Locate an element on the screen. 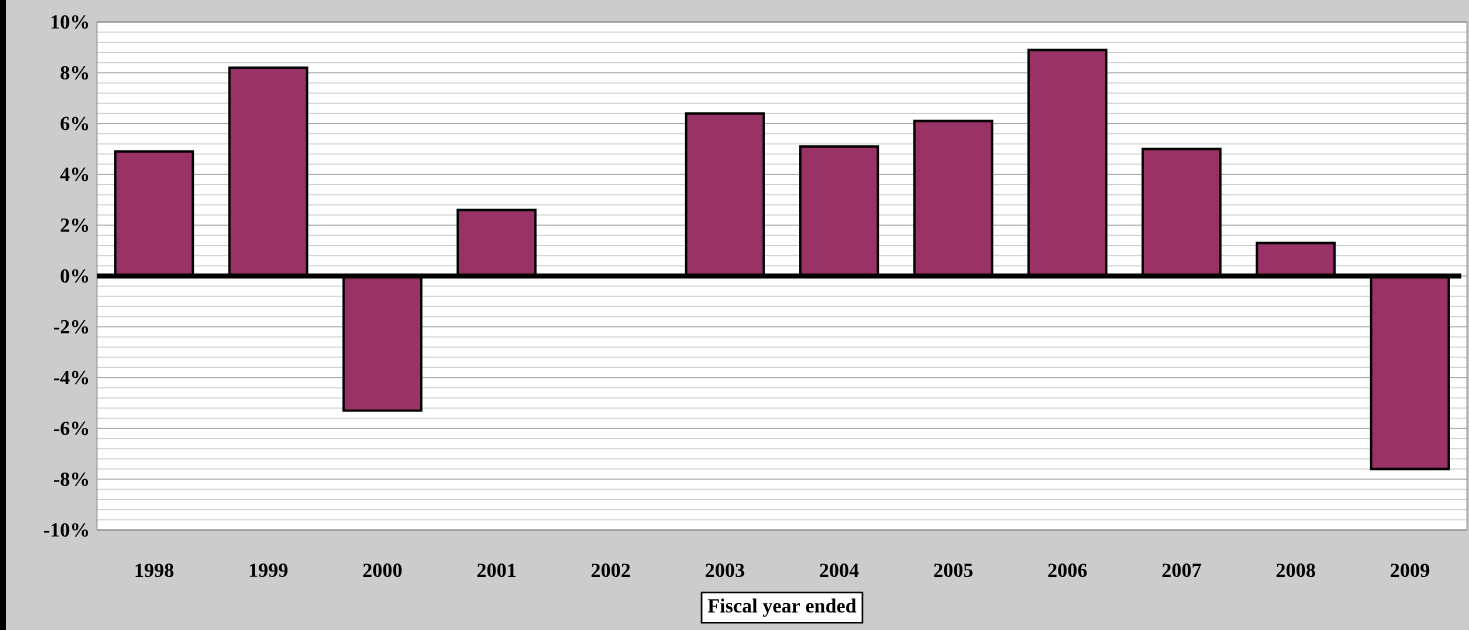 Image resolution: width=1469 pixels, height=630 pixels. x-tick-label: 1999 is located at coordinates (268, 570).